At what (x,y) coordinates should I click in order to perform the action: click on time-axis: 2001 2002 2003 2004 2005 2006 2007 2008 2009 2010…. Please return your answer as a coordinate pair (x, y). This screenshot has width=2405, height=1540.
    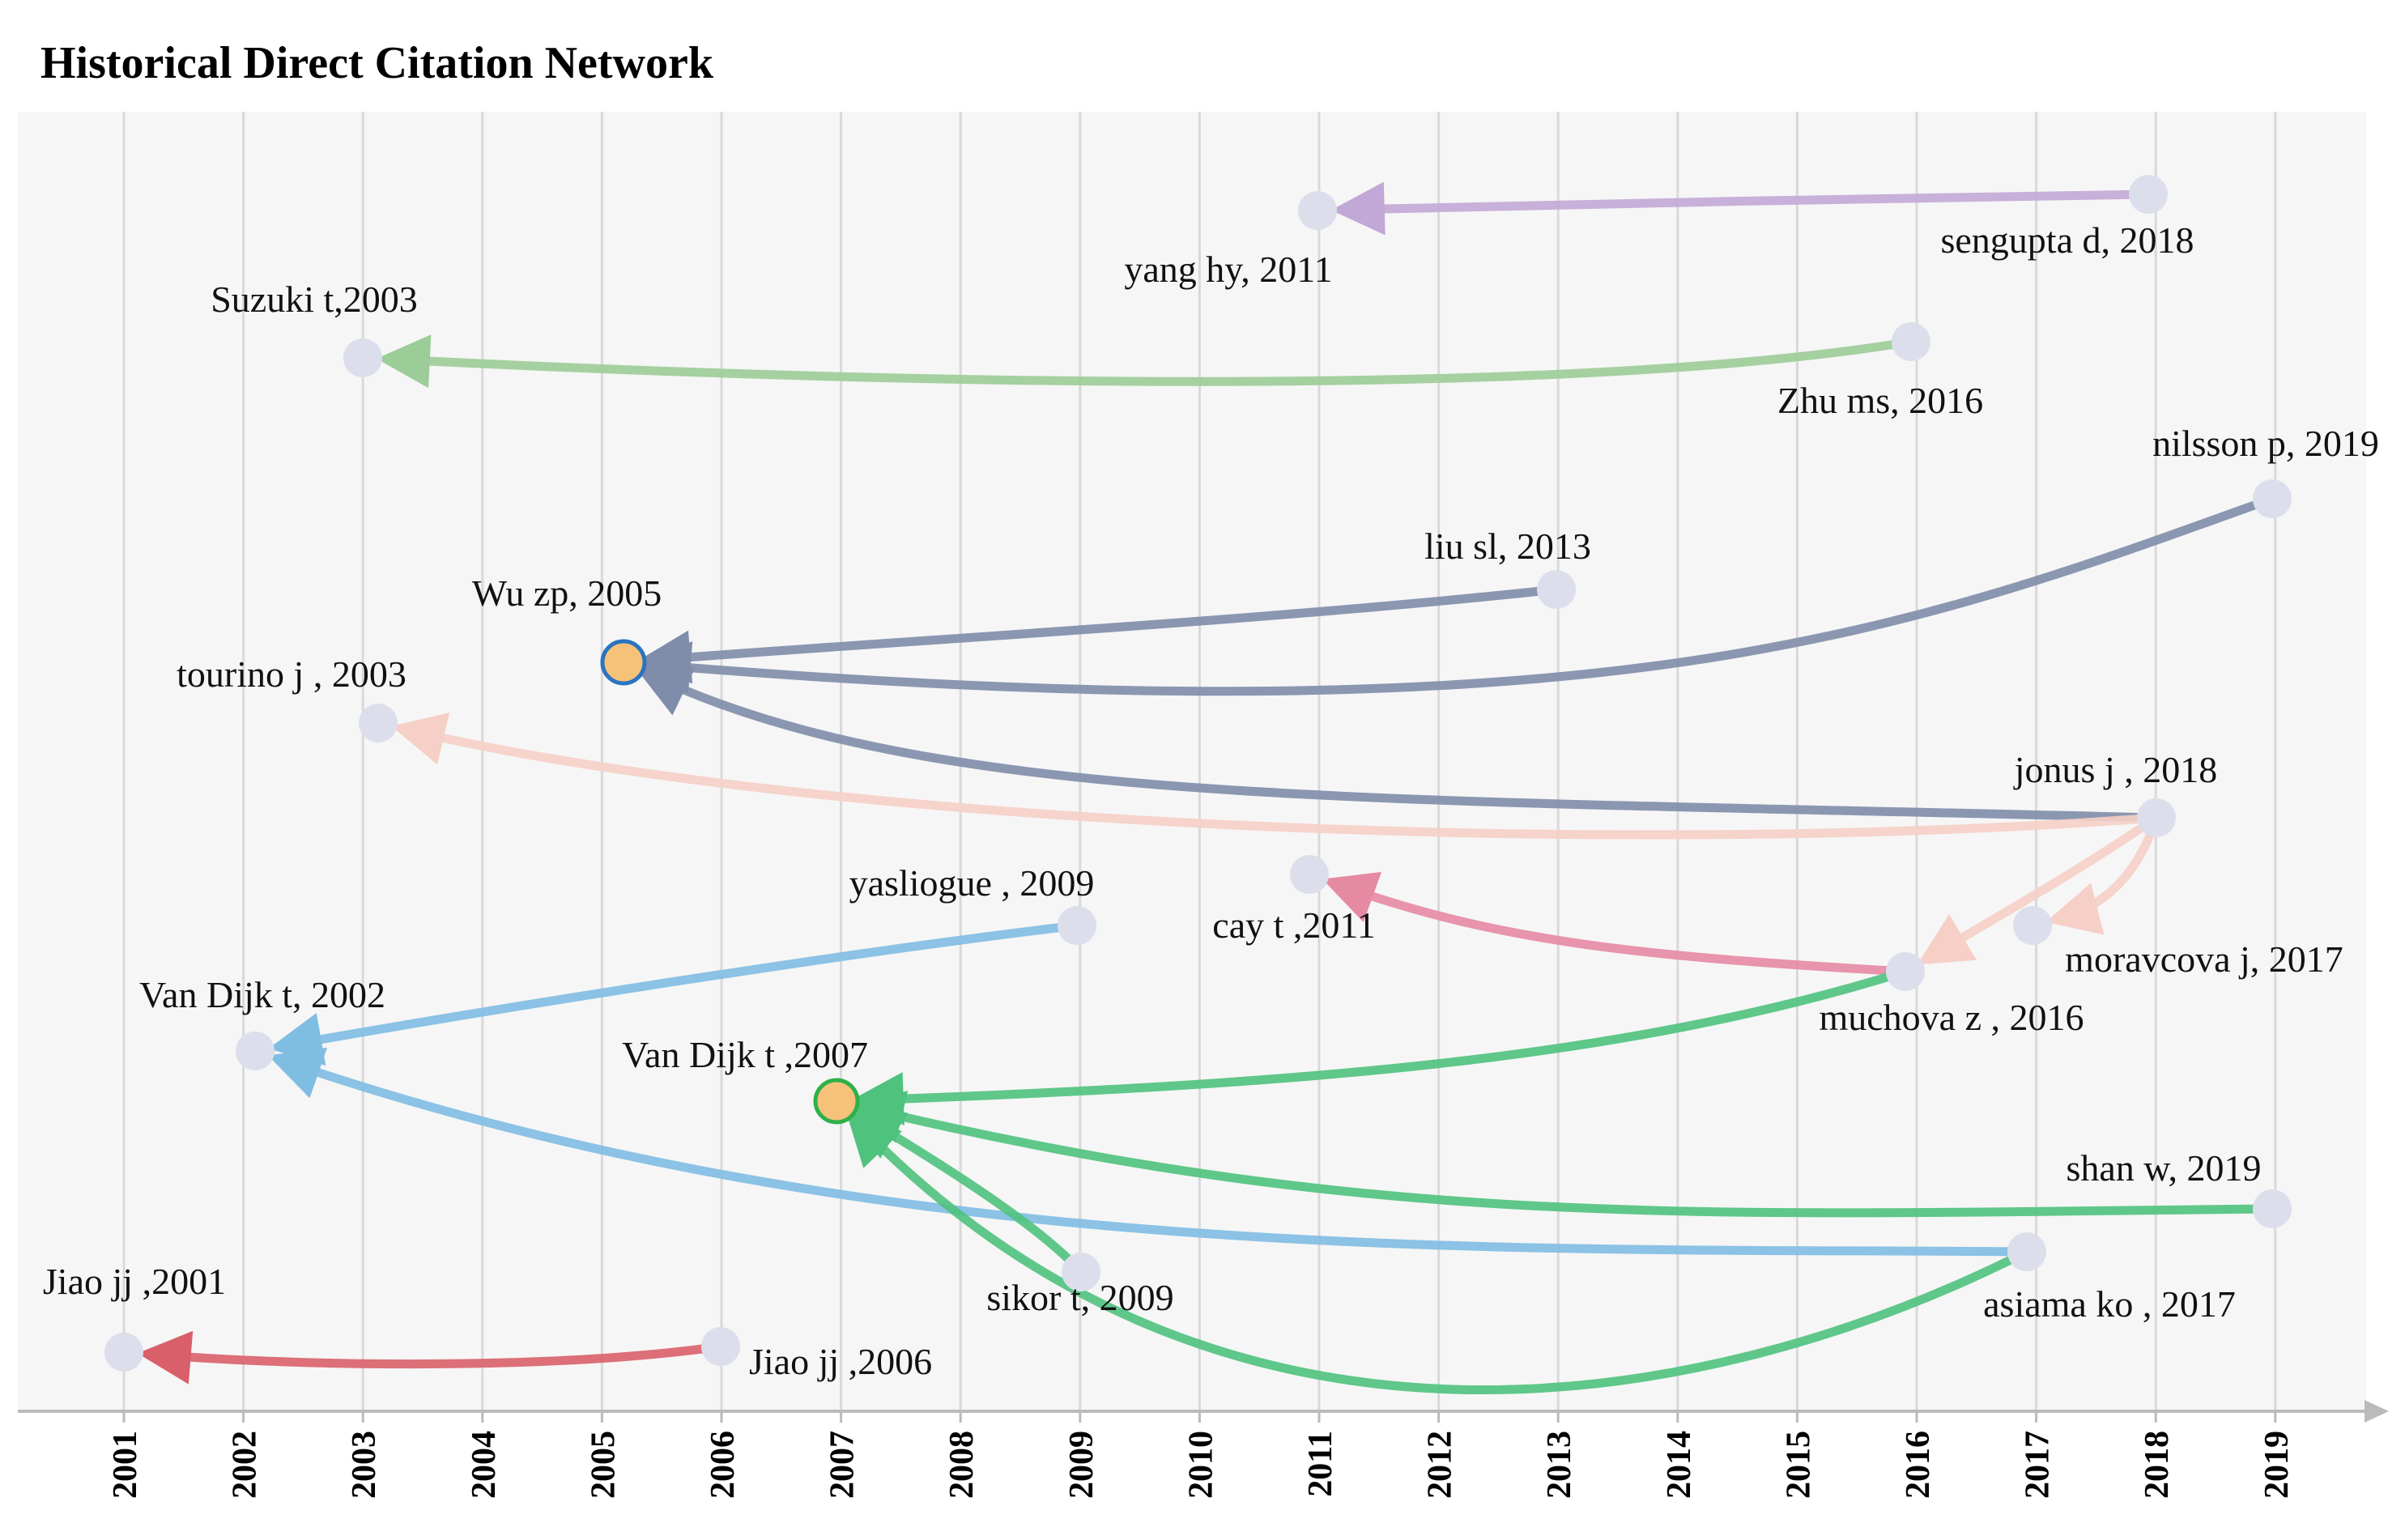
    Looking at the image, I should click on (1203, 1449).